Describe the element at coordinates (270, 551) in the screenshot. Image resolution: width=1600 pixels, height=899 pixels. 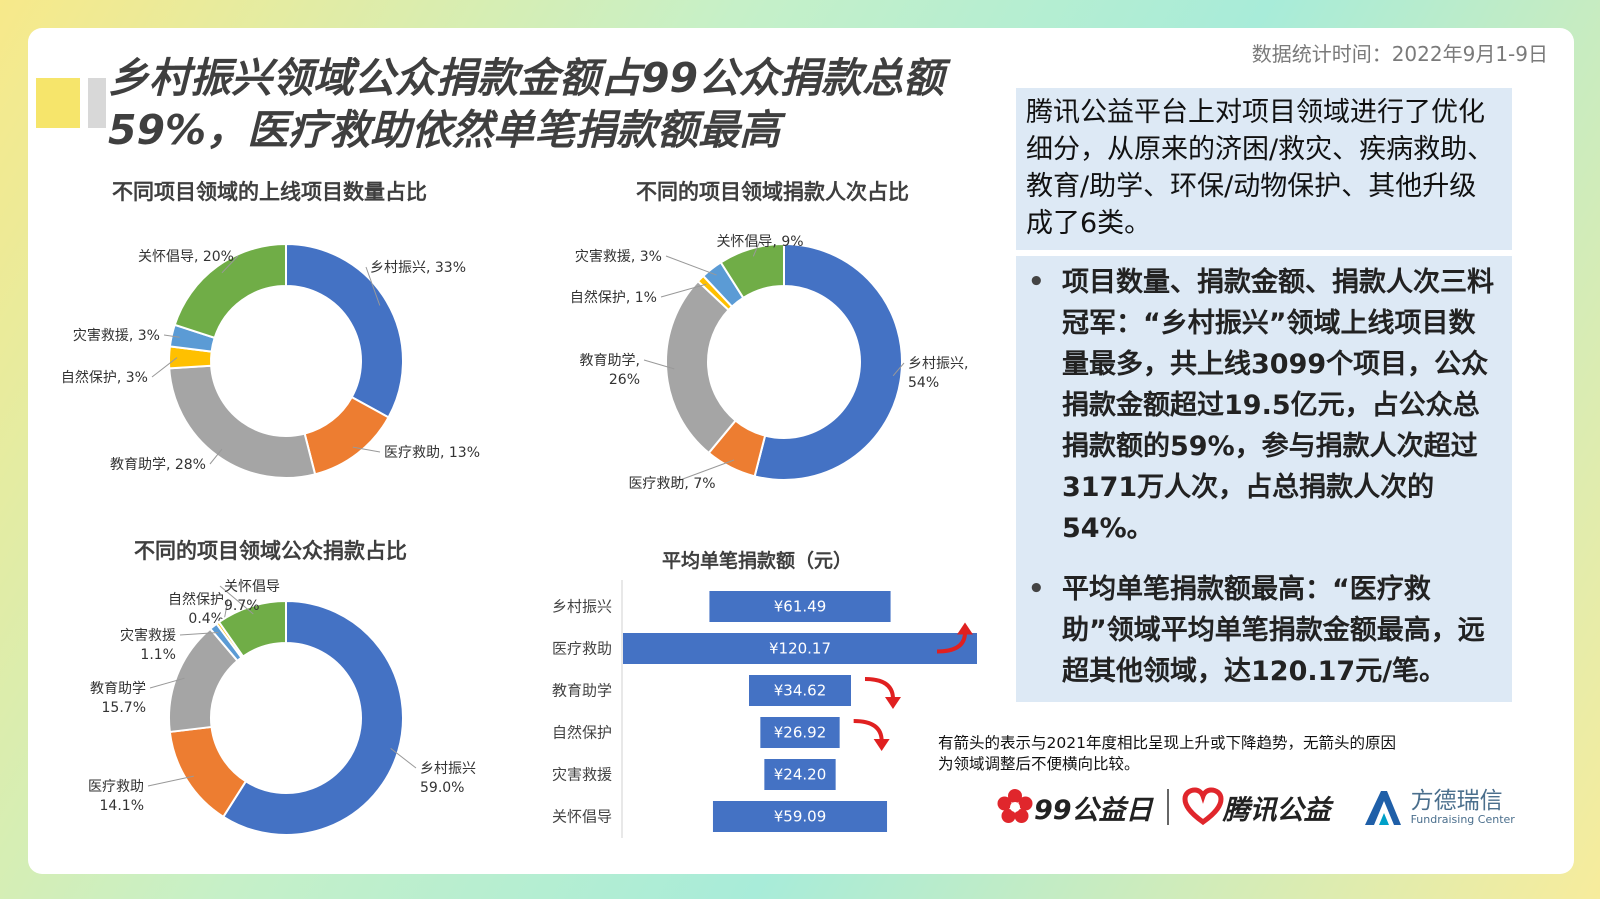
I see `chart-title-donations: 不同的项目领域公众捐款占比` at that location.